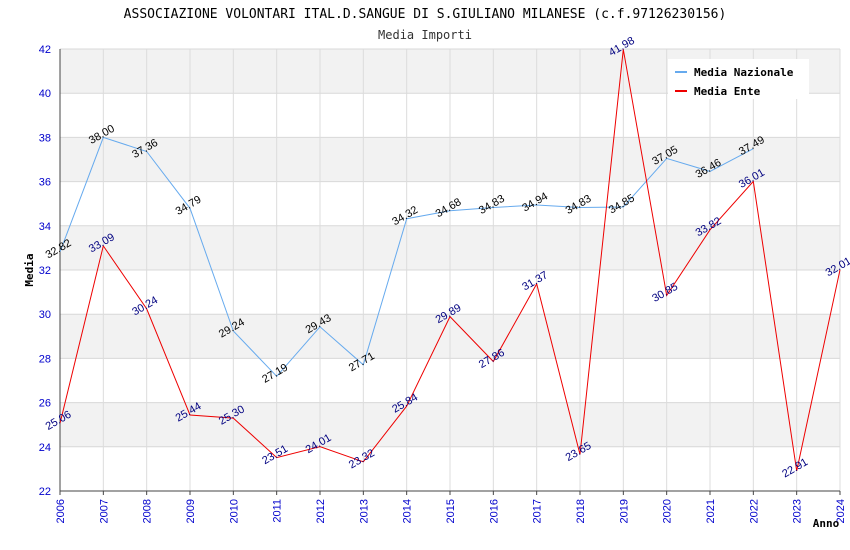 Image resolution: width=850 pixels, height=550 pixels. I want to click on legend-label: Media Nazionale, so click(744, 72).